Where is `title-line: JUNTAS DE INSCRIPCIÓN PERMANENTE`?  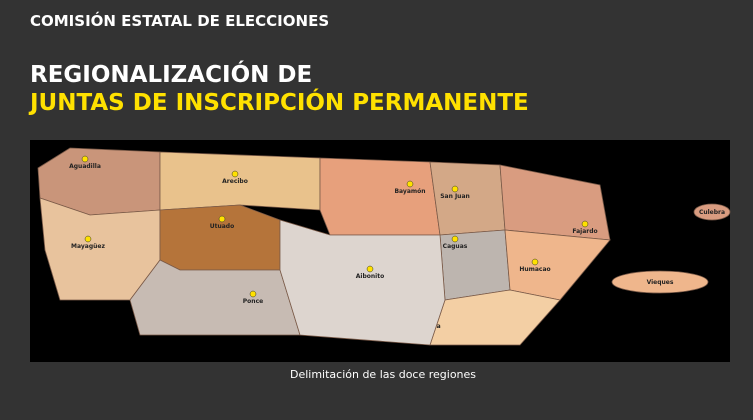
title-line: JUNTAS DE INSCRIPCIÓN PERMANENTE is located at coordinates (279, 103).